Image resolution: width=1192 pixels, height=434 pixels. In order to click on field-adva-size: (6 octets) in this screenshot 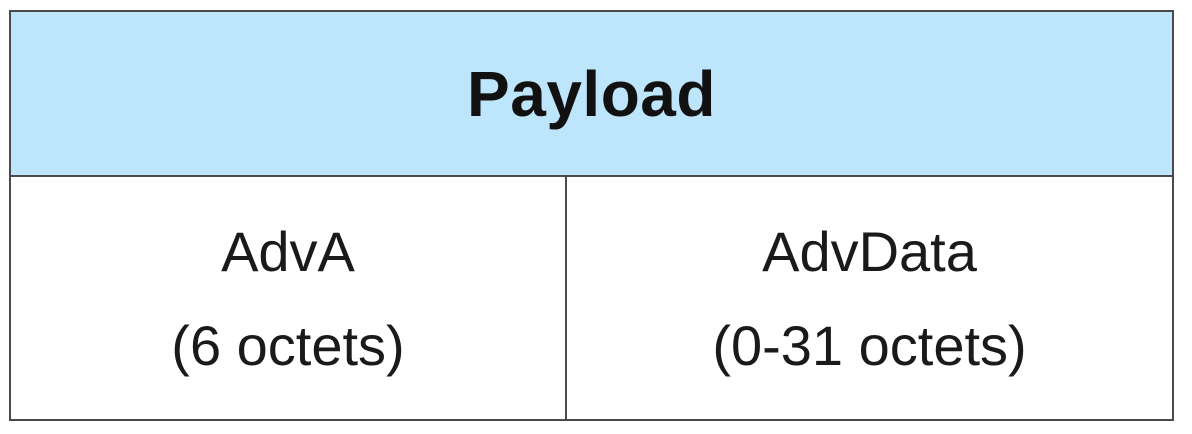, I will do `click(288, 345)`.